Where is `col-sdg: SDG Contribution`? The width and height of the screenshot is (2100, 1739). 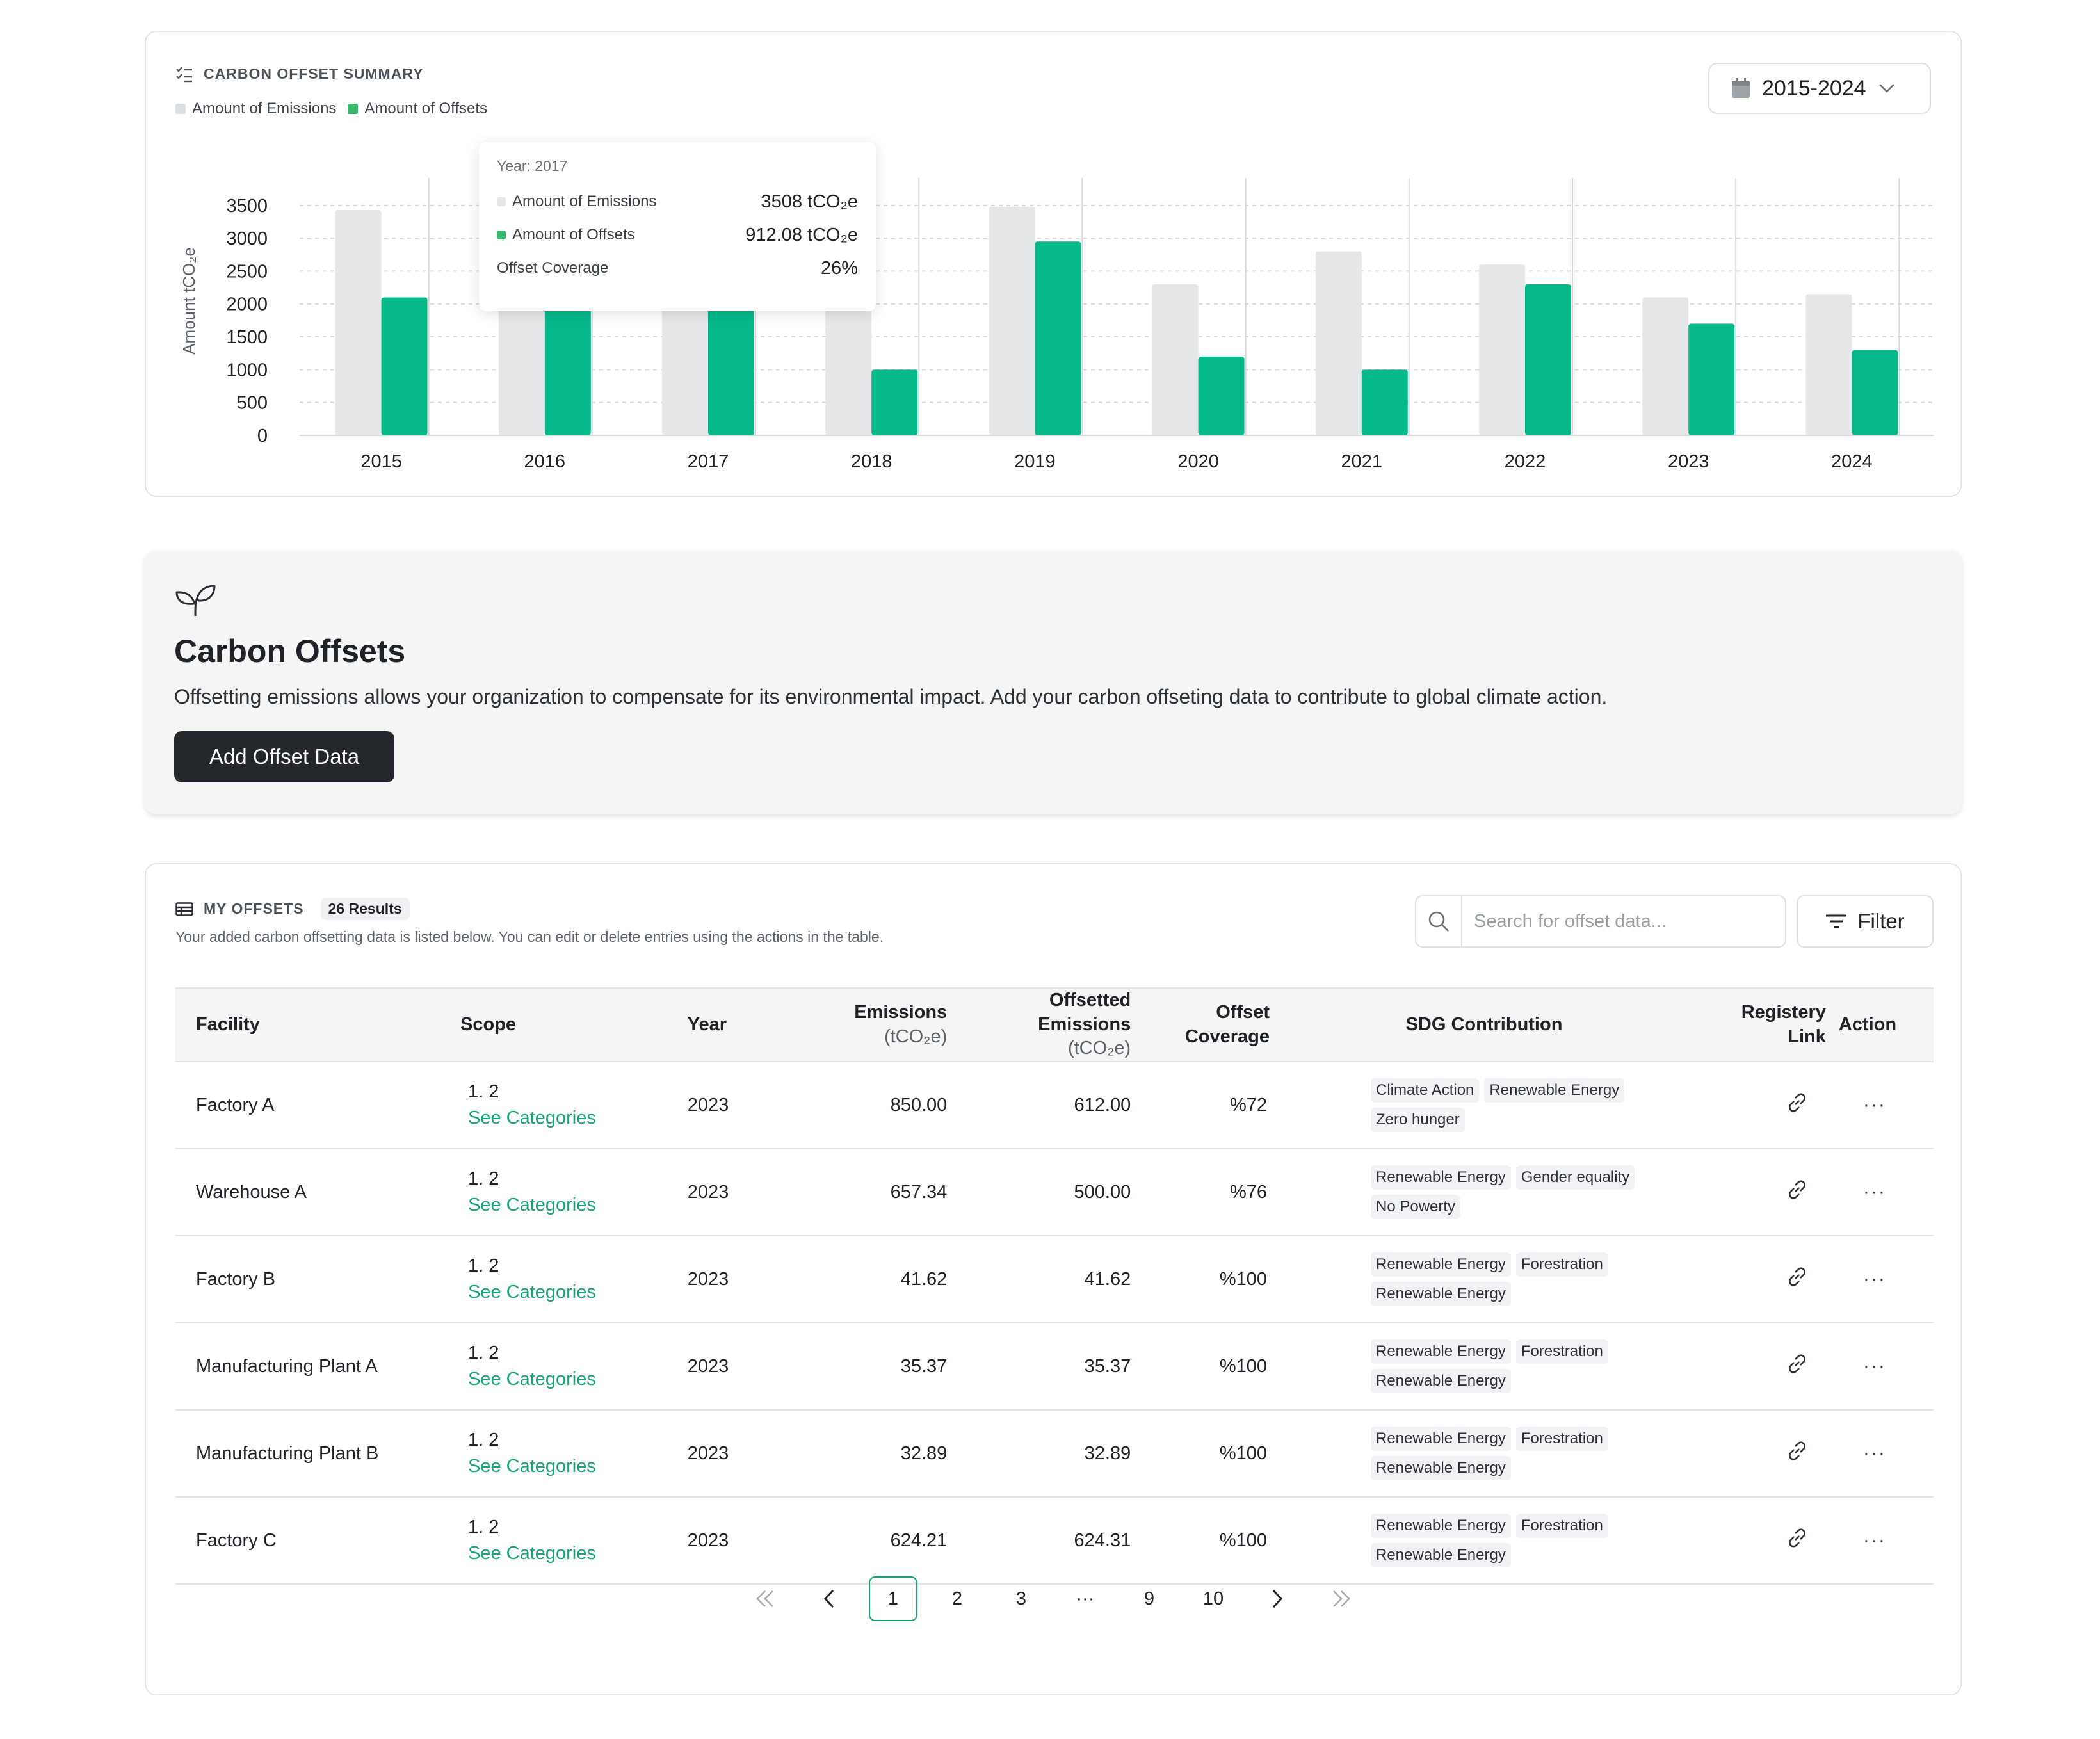
col-sdg: SDG Contribution is located at coordinates (1474, 1025).